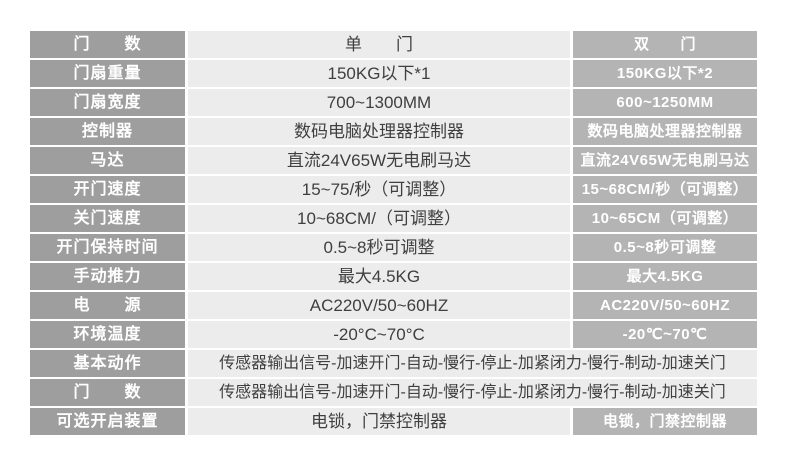 This screenshot has height=455, width=790. I want to click on double-door-value-cell: 电锁，门禁控制器, so click(665, 421).